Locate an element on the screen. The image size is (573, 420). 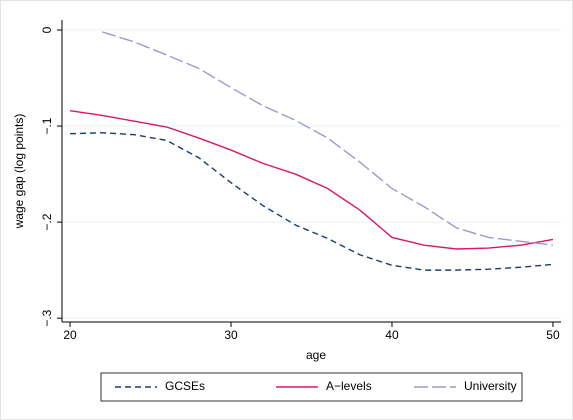
x-tick-label: 20 is located at coordinates (70, 335).